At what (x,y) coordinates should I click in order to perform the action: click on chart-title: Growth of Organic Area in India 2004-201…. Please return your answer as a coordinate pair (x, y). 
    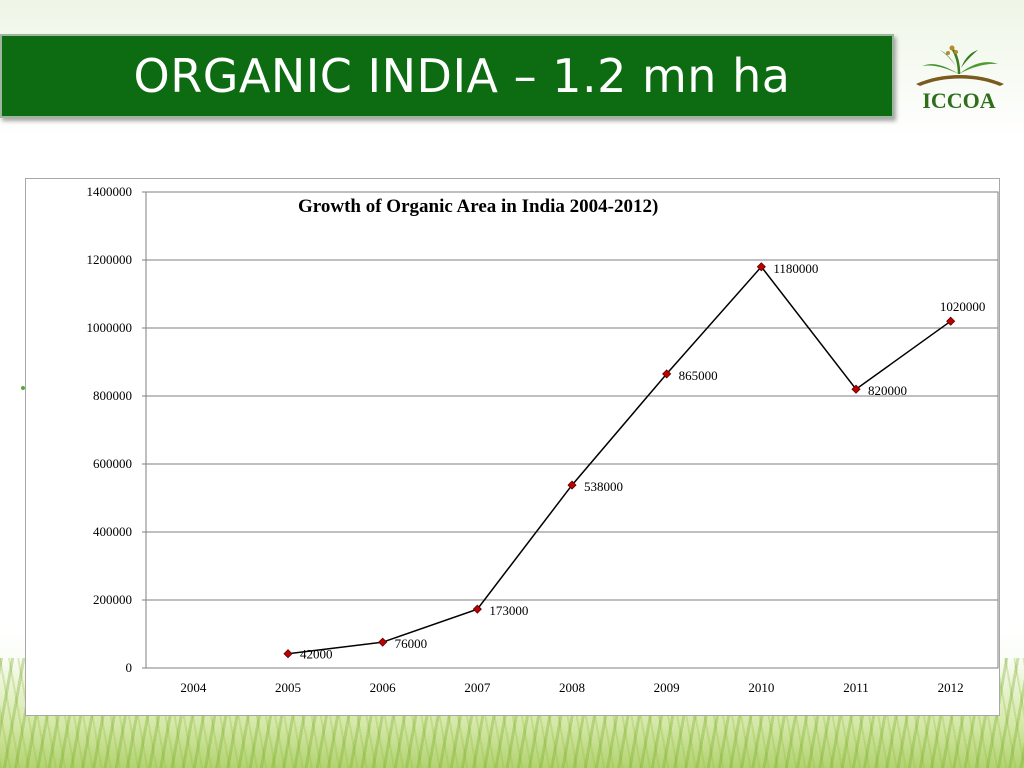
    Looking at the image, I should click on (478, 206).